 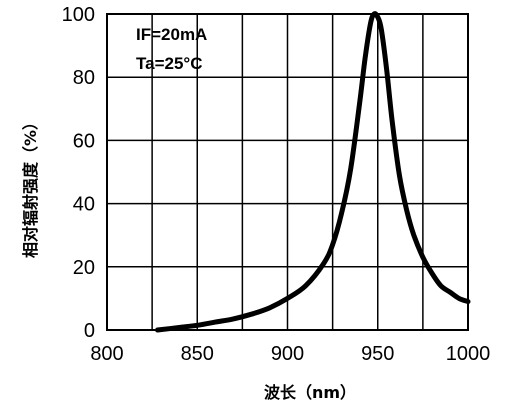 I want to click on y-tick-label: 20, so click(x=84, y=268).